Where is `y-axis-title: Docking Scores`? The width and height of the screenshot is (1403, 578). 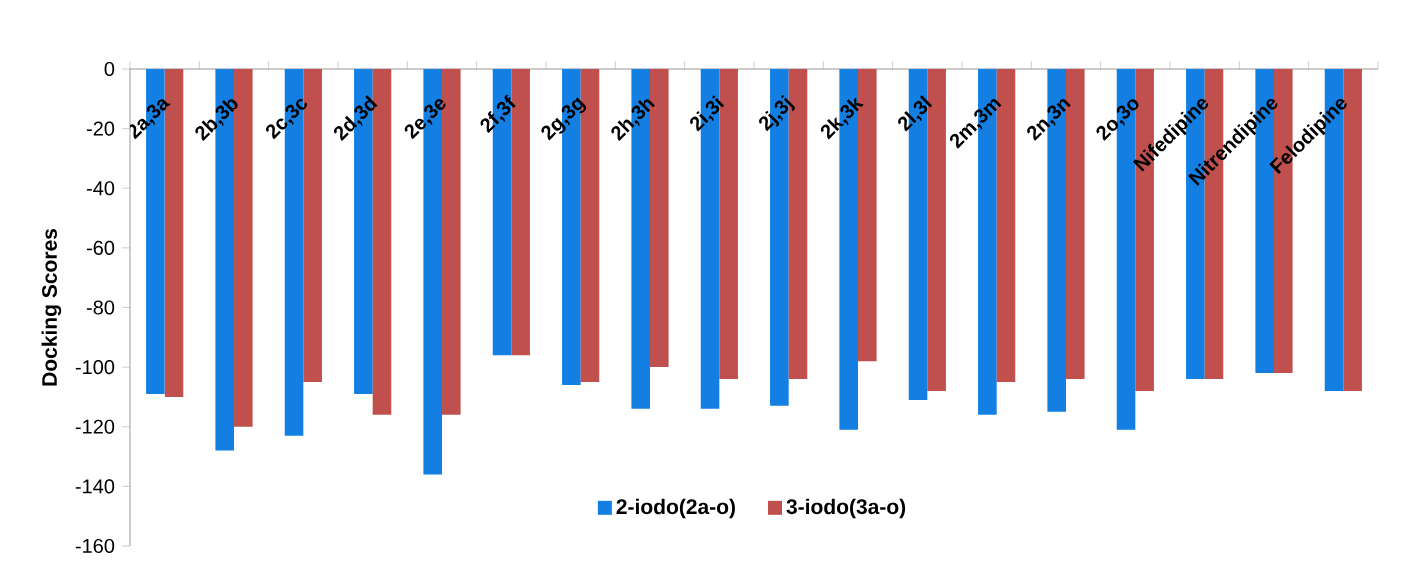 y-axis-title: Docking Scores is located at coordinates (51, 307).